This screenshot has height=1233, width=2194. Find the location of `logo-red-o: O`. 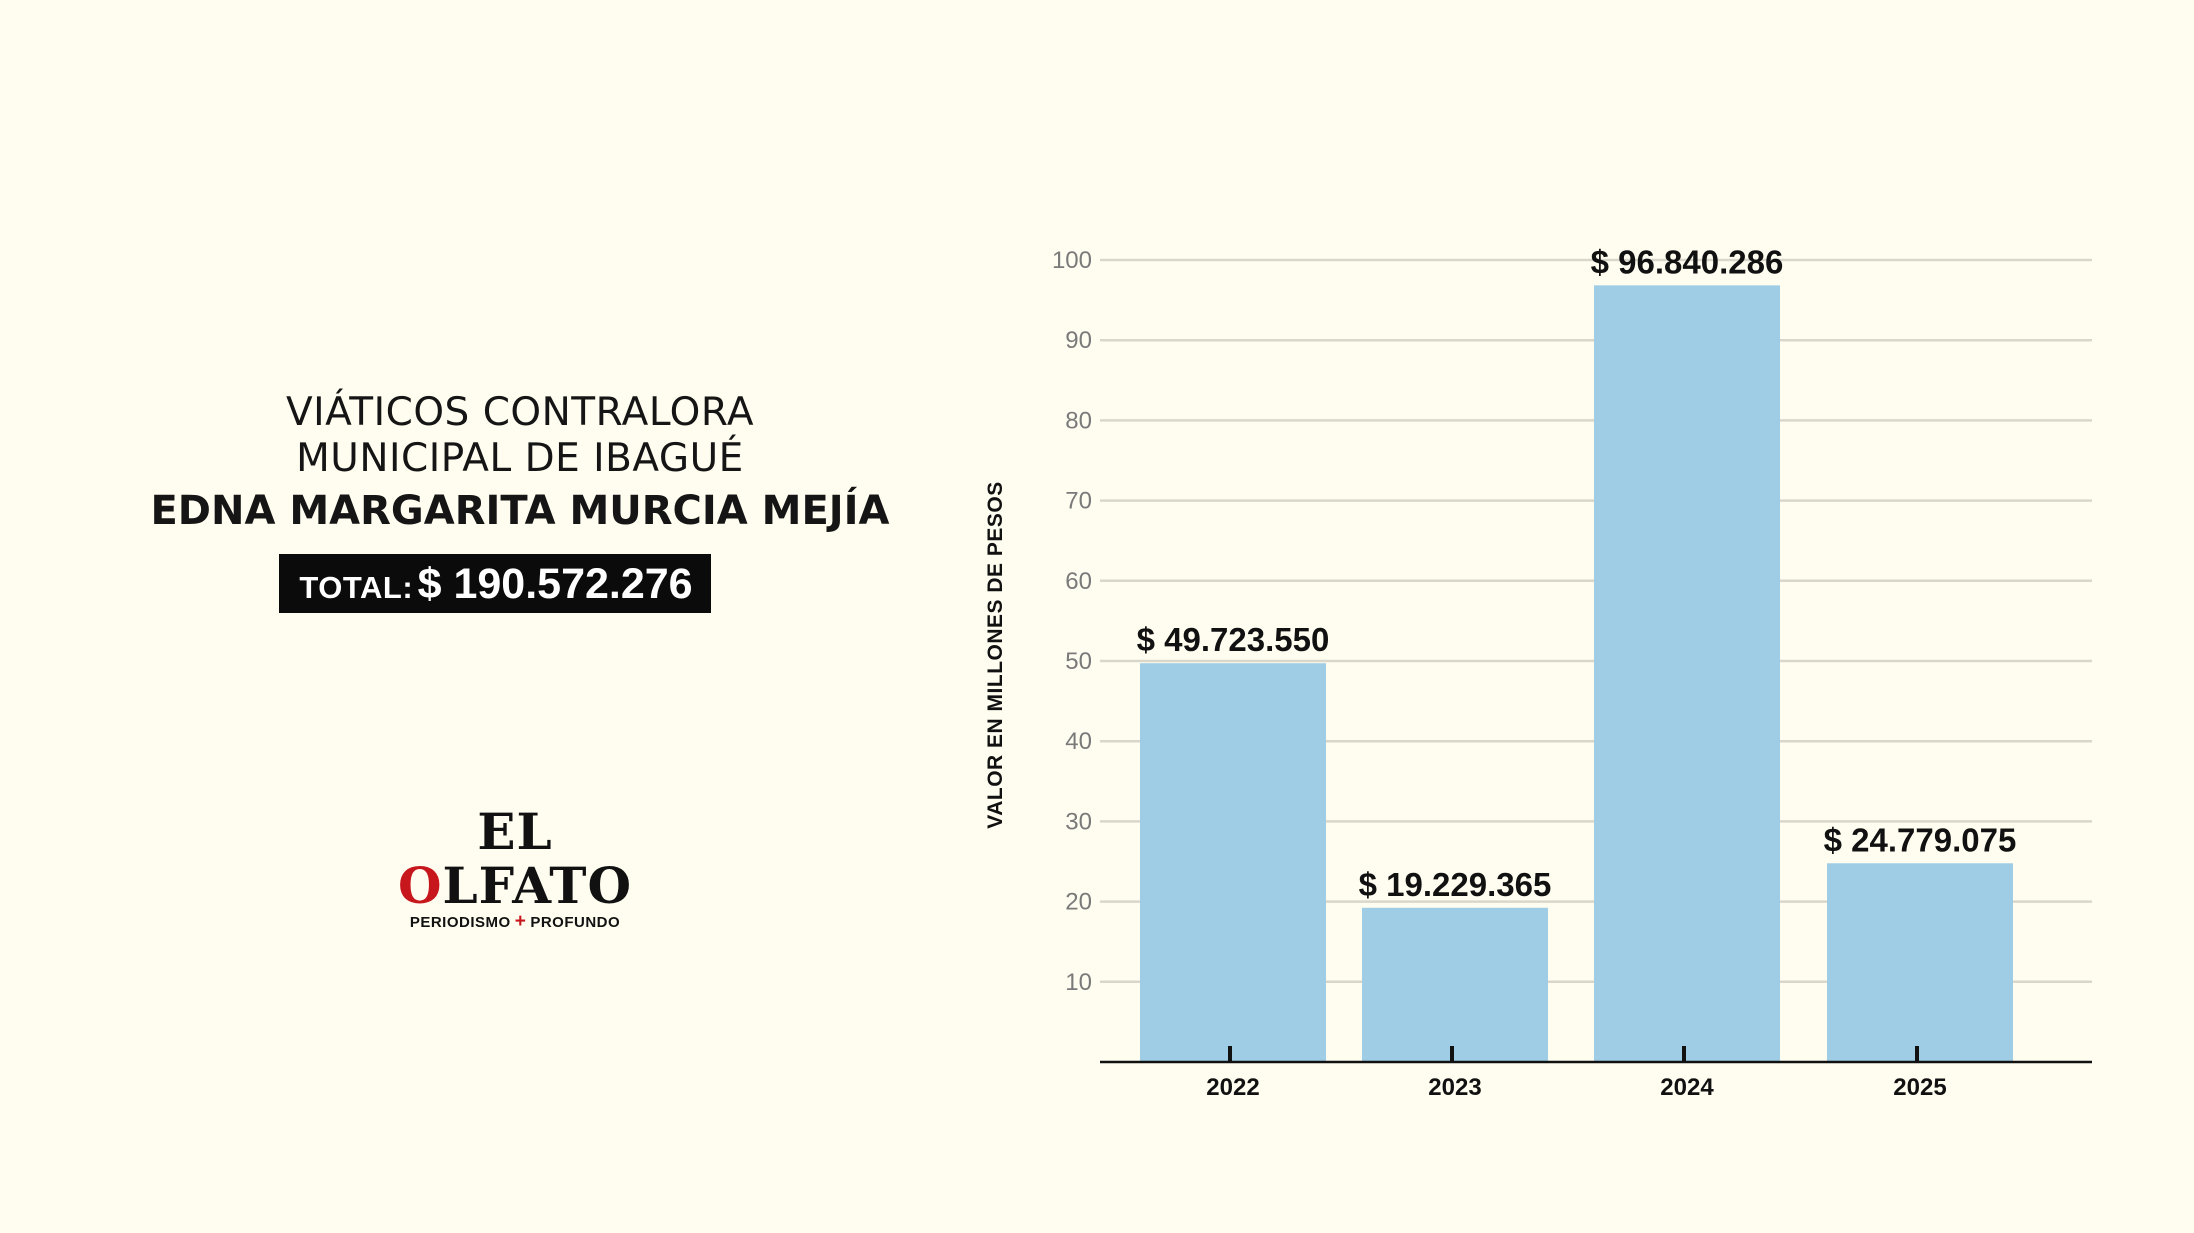

logo-red-o: O is located at coordinates (420, 885).